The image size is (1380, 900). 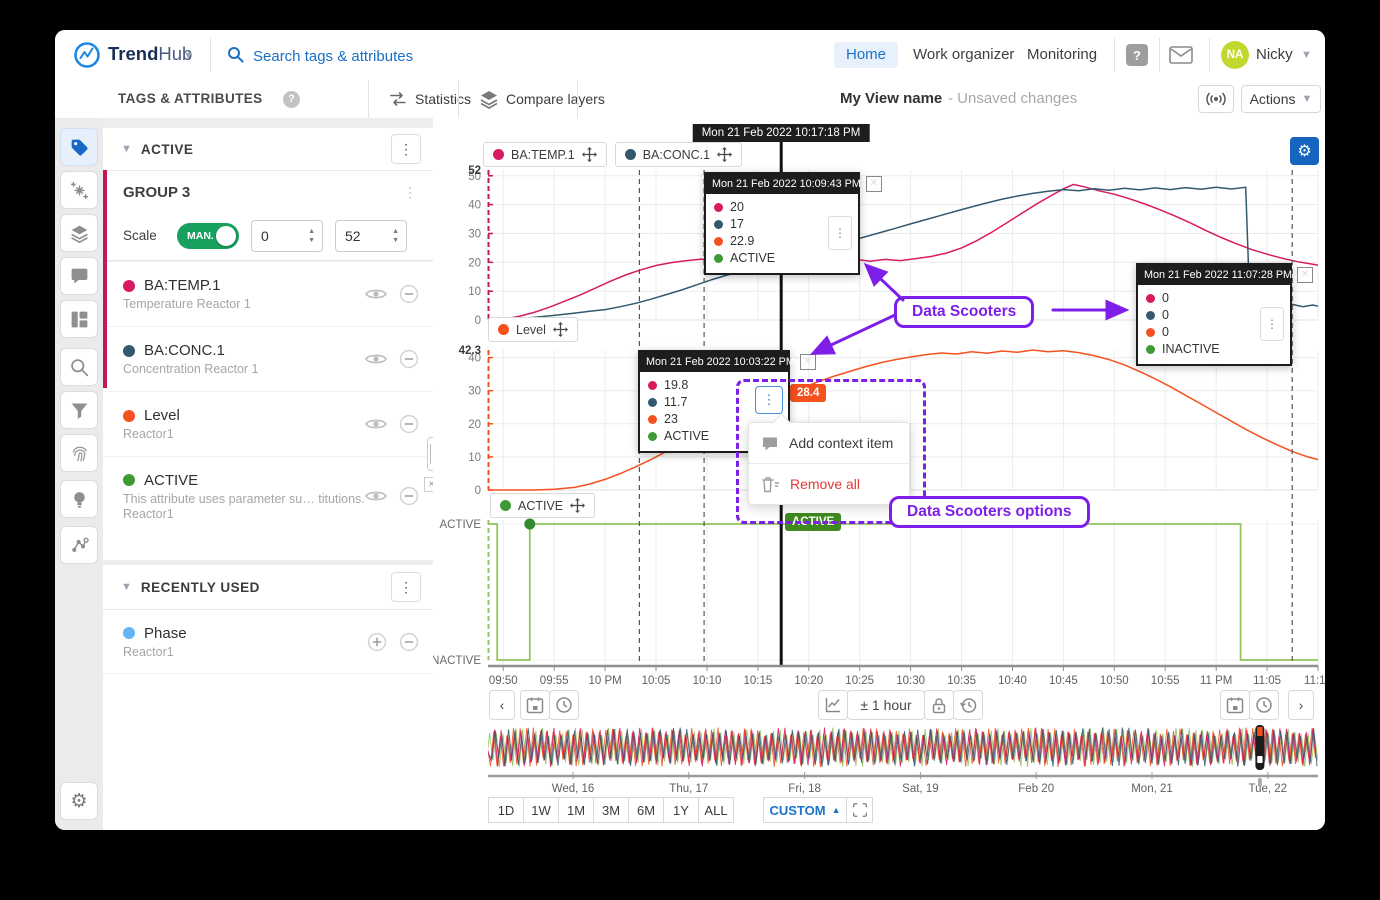 I want to click on scale-min-stepper: ▲▼, so click(x=287, y=235).